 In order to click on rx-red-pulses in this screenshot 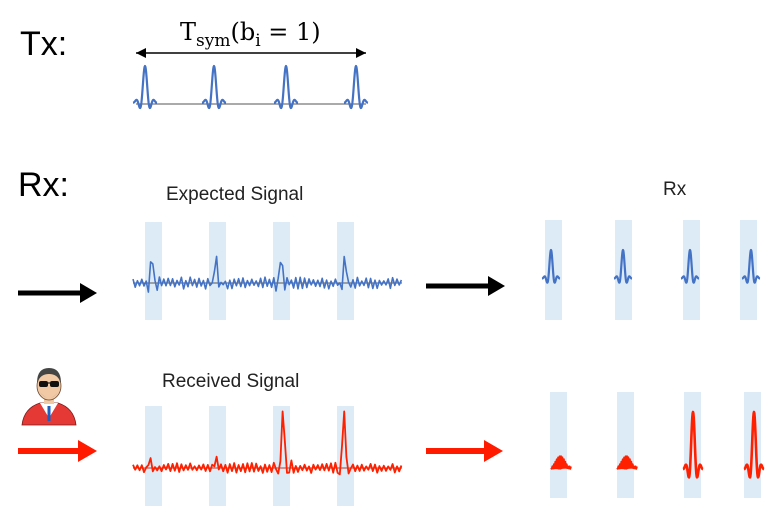, I will do `click(657, 444)`.